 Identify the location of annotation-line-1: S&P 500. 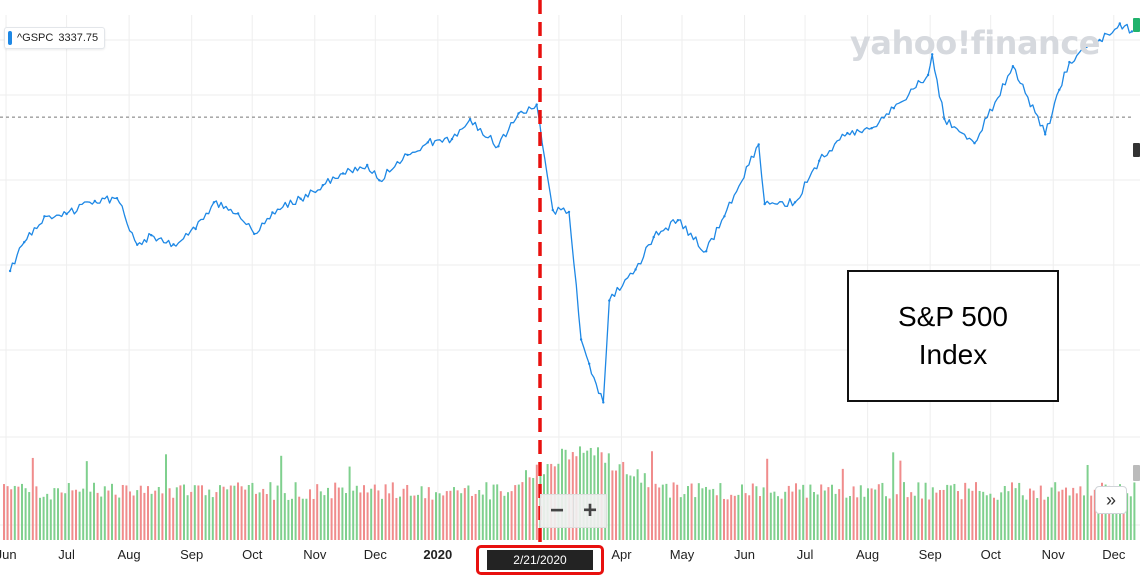
(953, 316).